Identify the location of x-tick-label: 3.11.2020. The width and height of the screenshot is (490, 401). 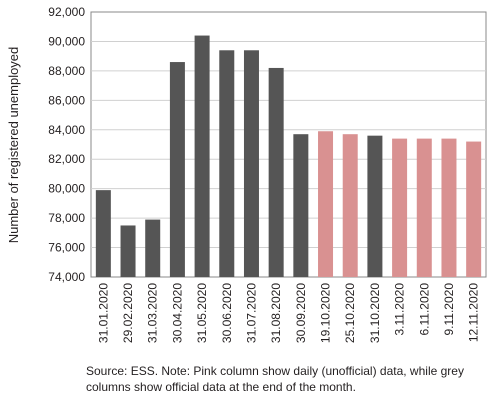
(400, 309).